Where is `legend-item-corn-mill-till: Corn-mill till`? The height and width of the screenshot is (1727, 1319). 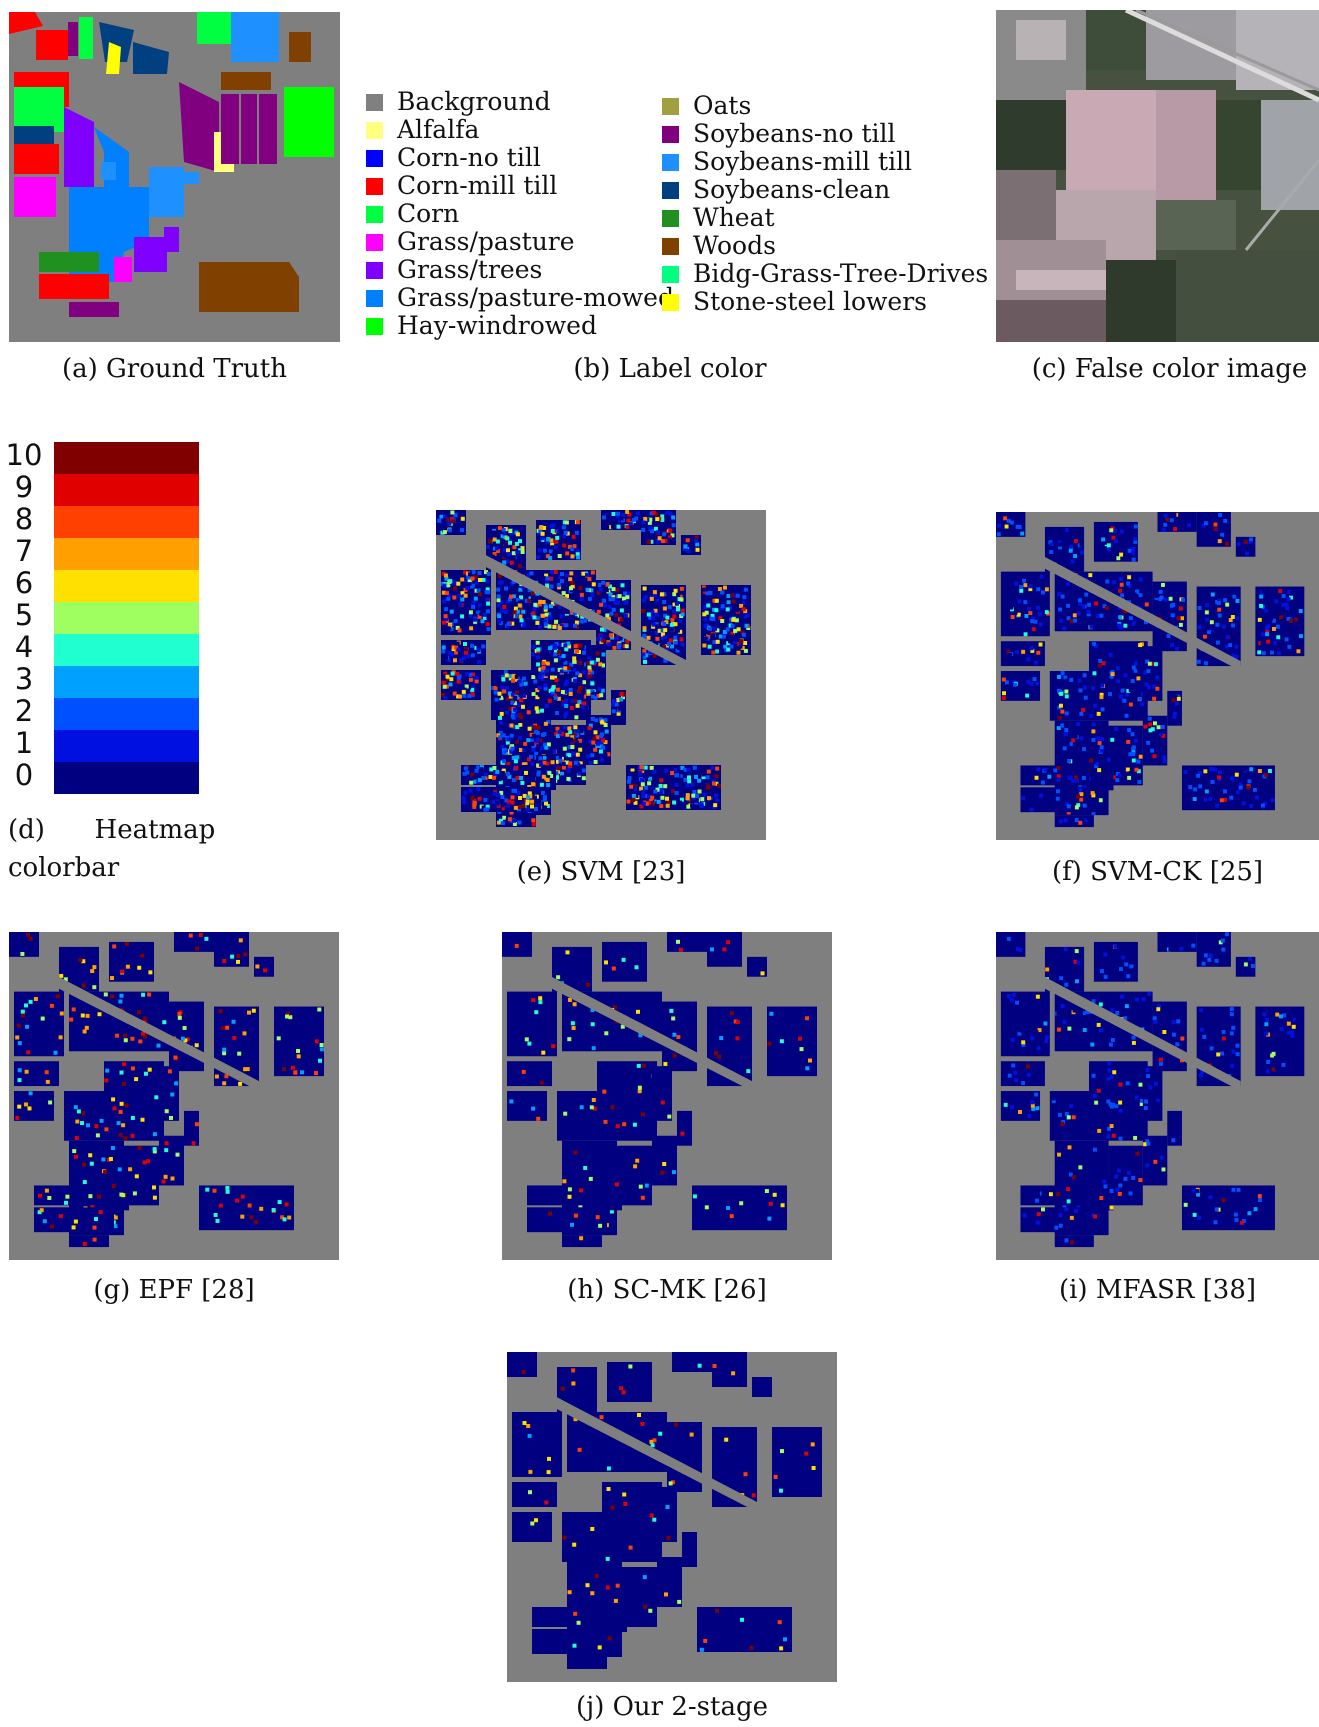 legend-item-corn-mill-till: Corn-mill till is located at coordinates (520, 186).